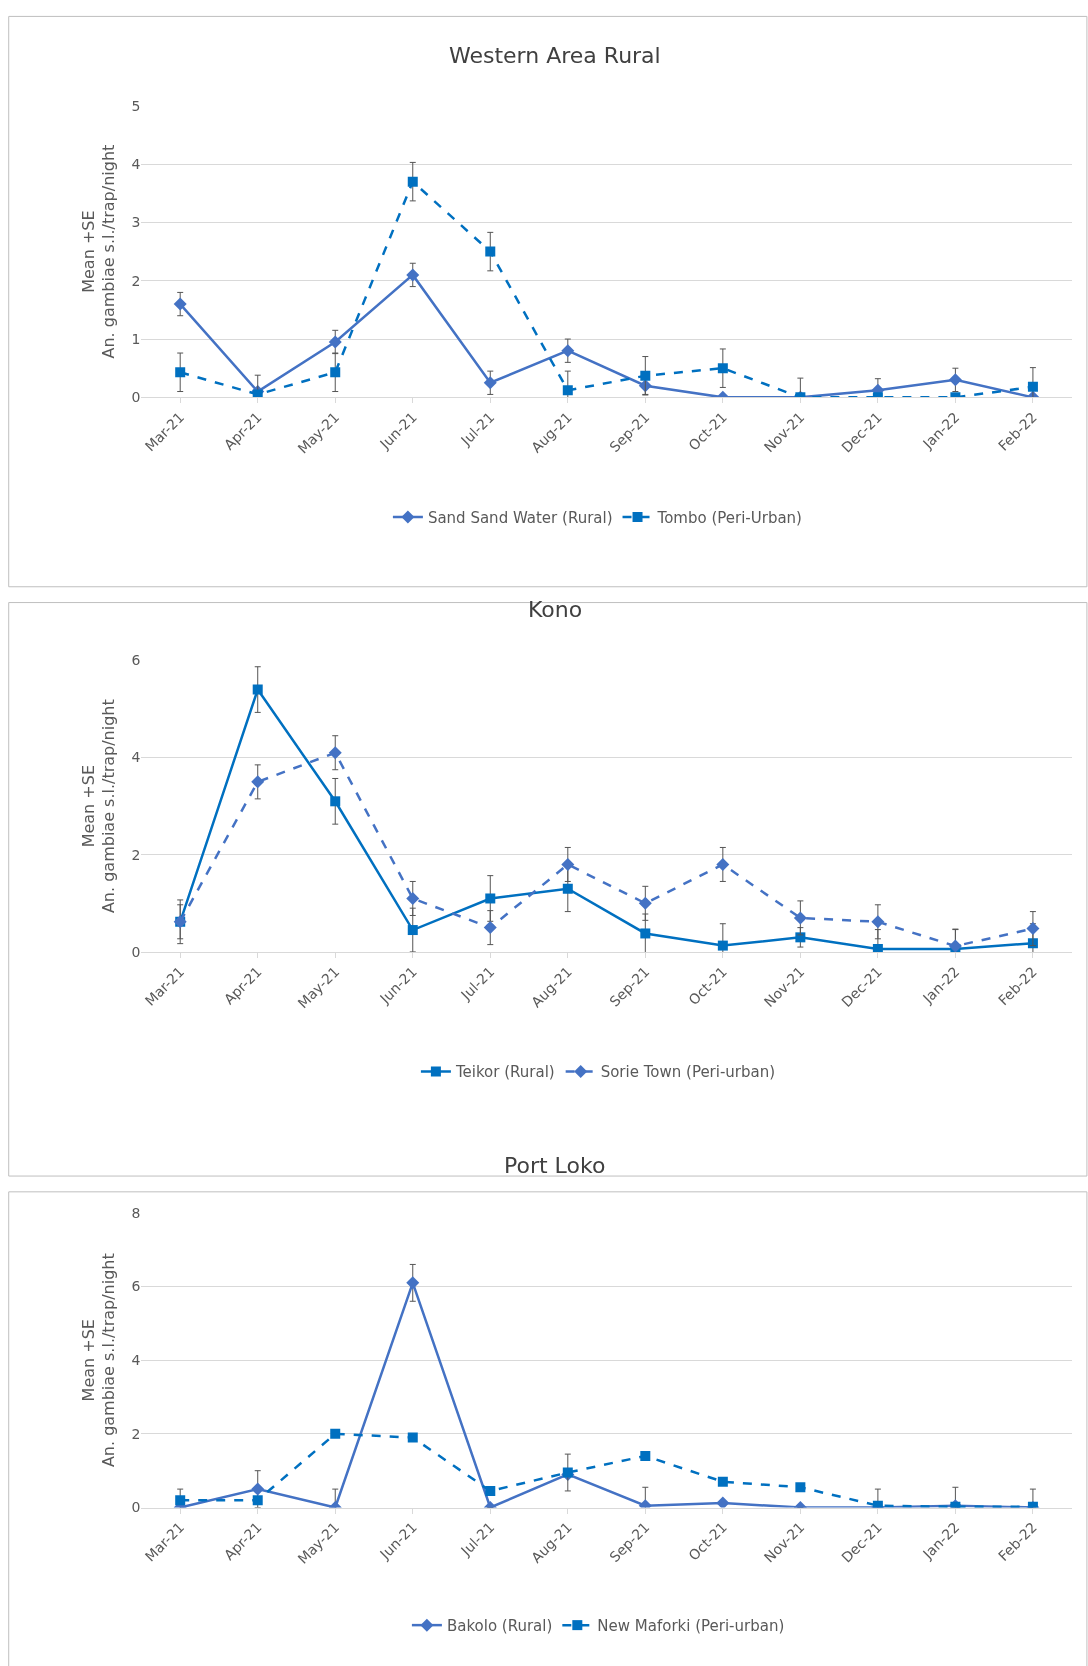  Describe the element at coordinates (499, 1625) in the screenshot. I see `legend-label: Bakolo (Rural)` at that location.